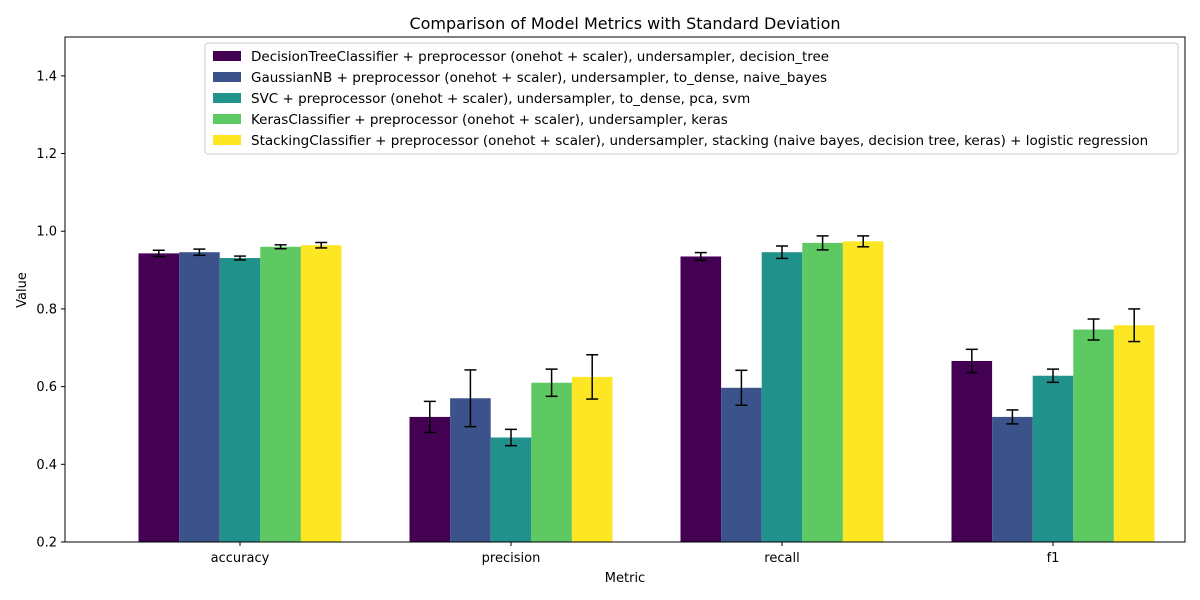 The width and height of the screenshot is (1200, 600). I want to click on y-tick-label: 1.0, so click(46, 232).